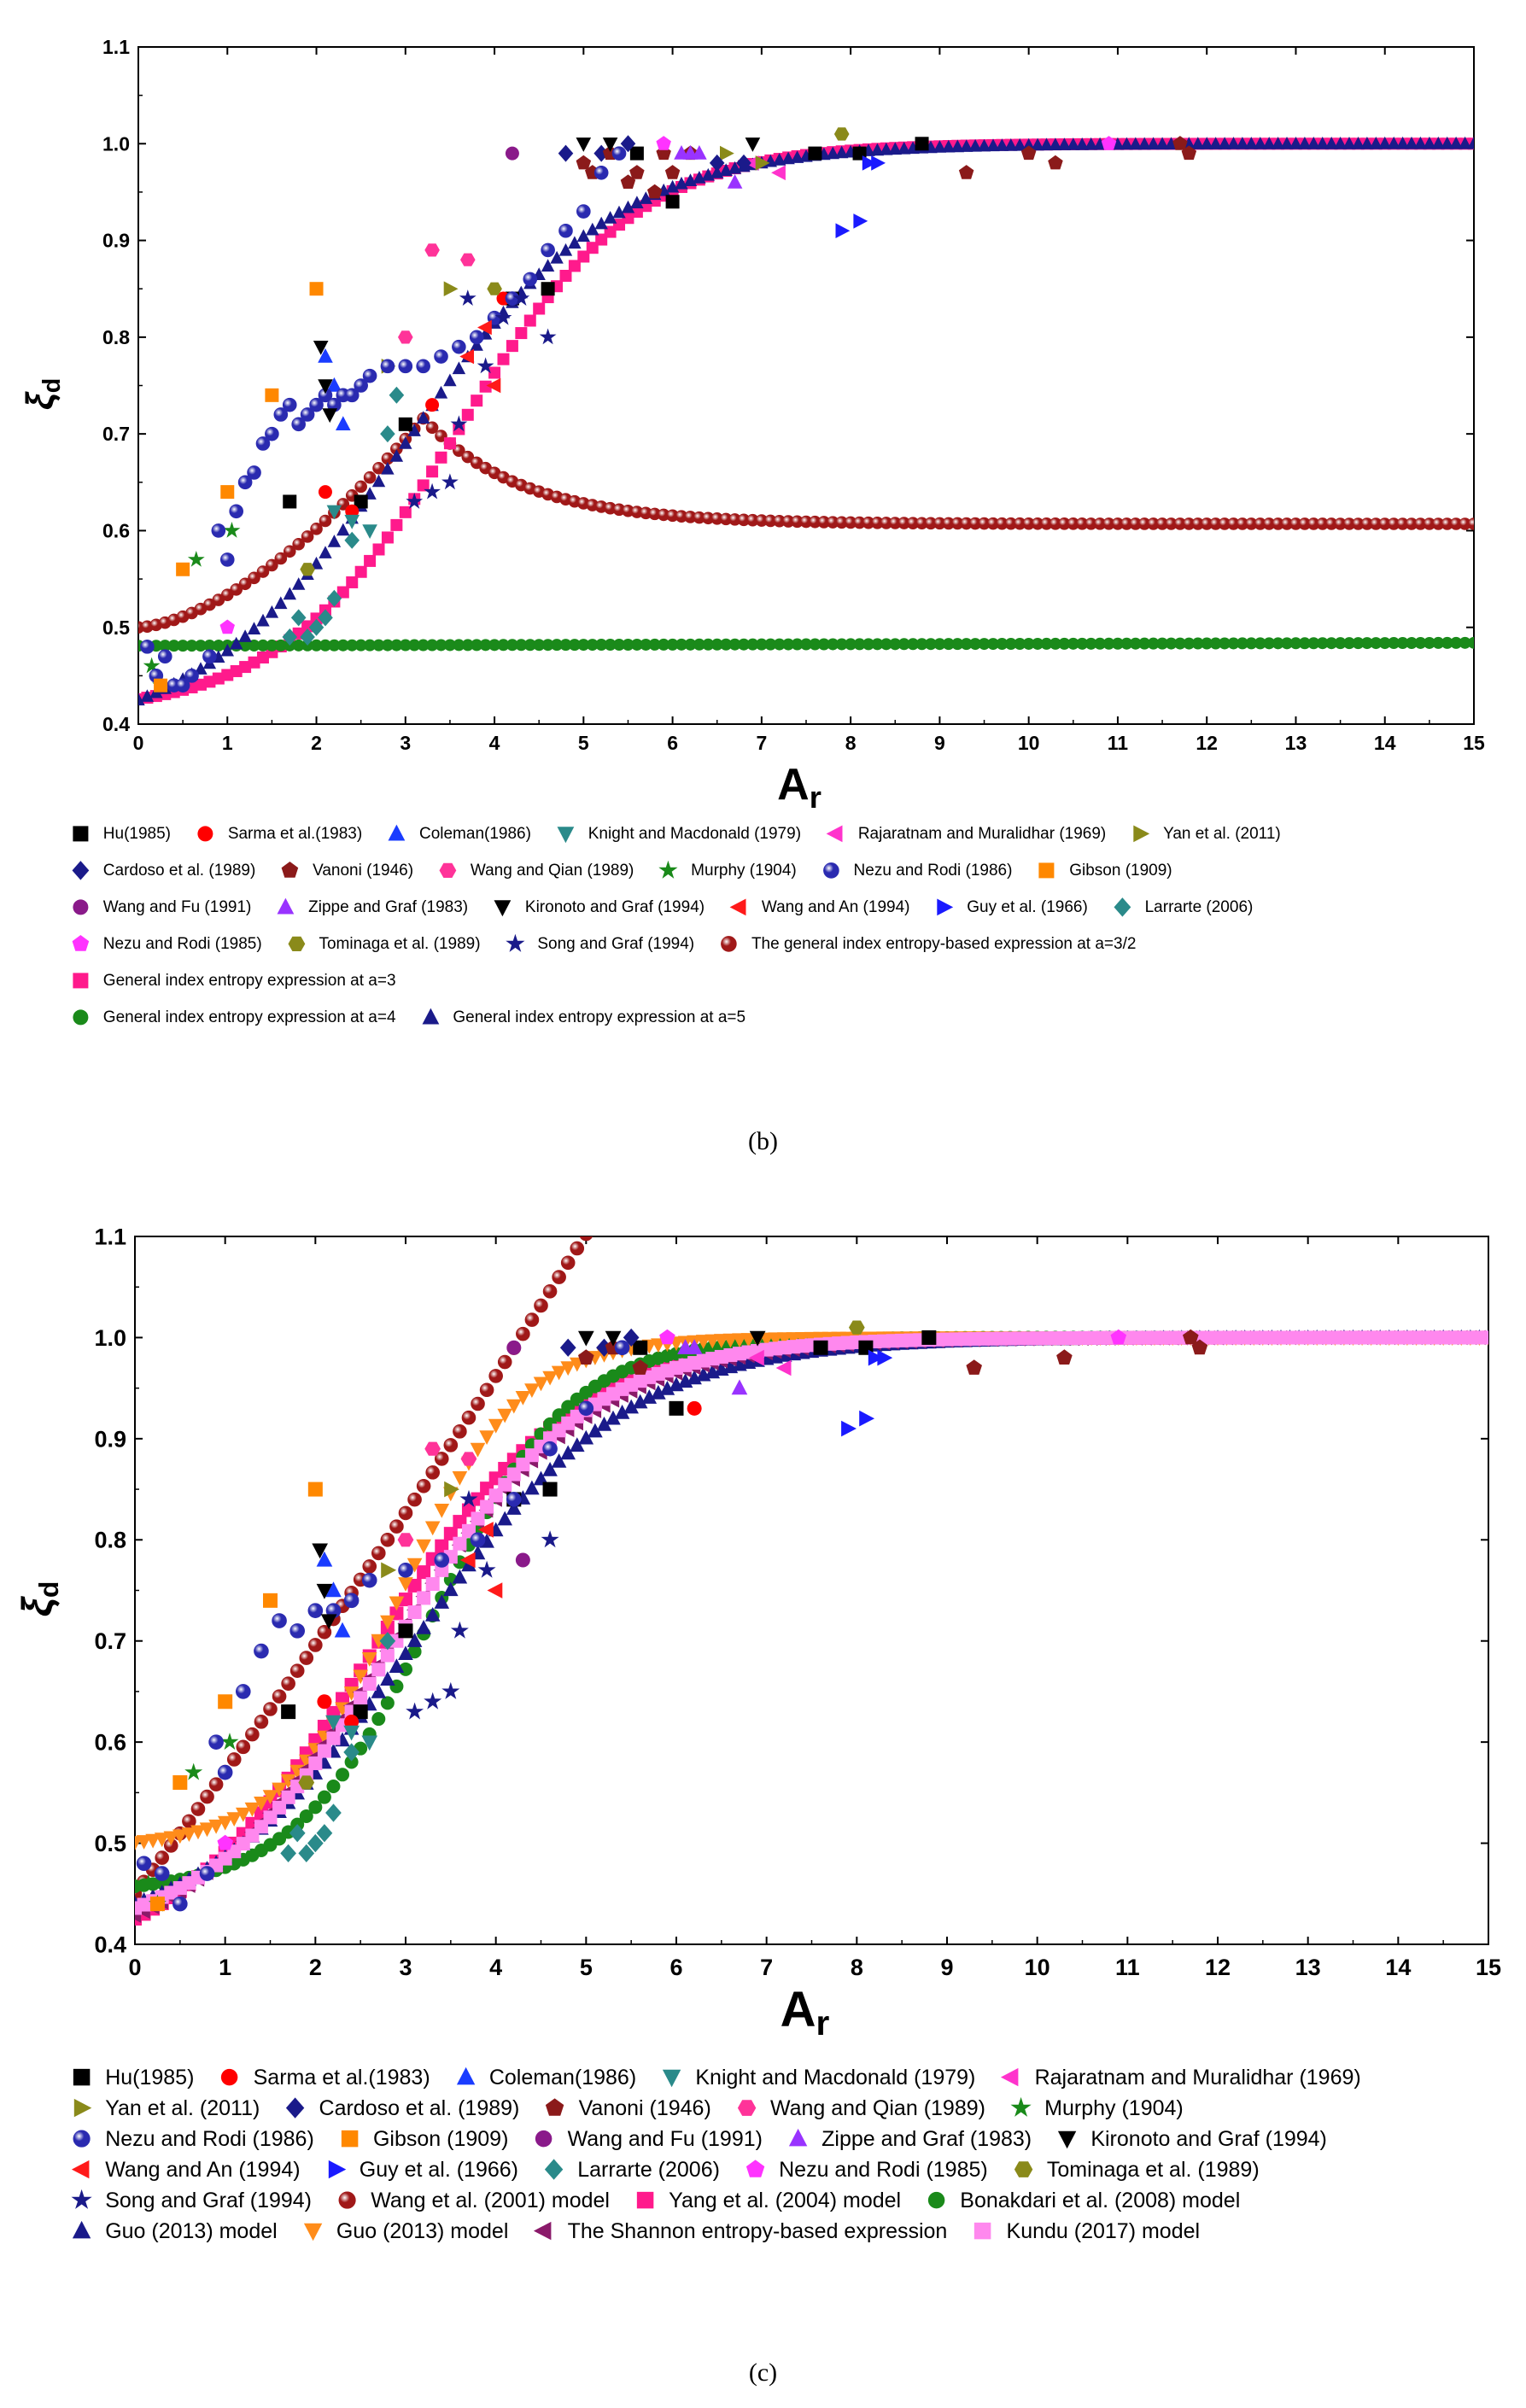  I want to click on series-yan-et-al-2011, so click(420, 1530).